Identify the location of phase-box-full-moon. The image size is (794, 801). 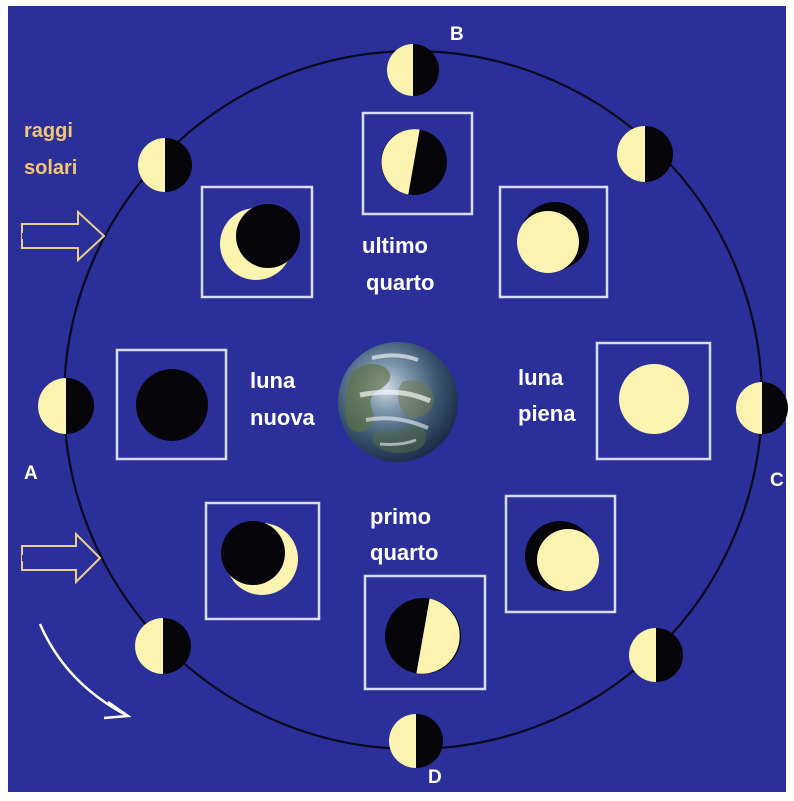
(653, 401).